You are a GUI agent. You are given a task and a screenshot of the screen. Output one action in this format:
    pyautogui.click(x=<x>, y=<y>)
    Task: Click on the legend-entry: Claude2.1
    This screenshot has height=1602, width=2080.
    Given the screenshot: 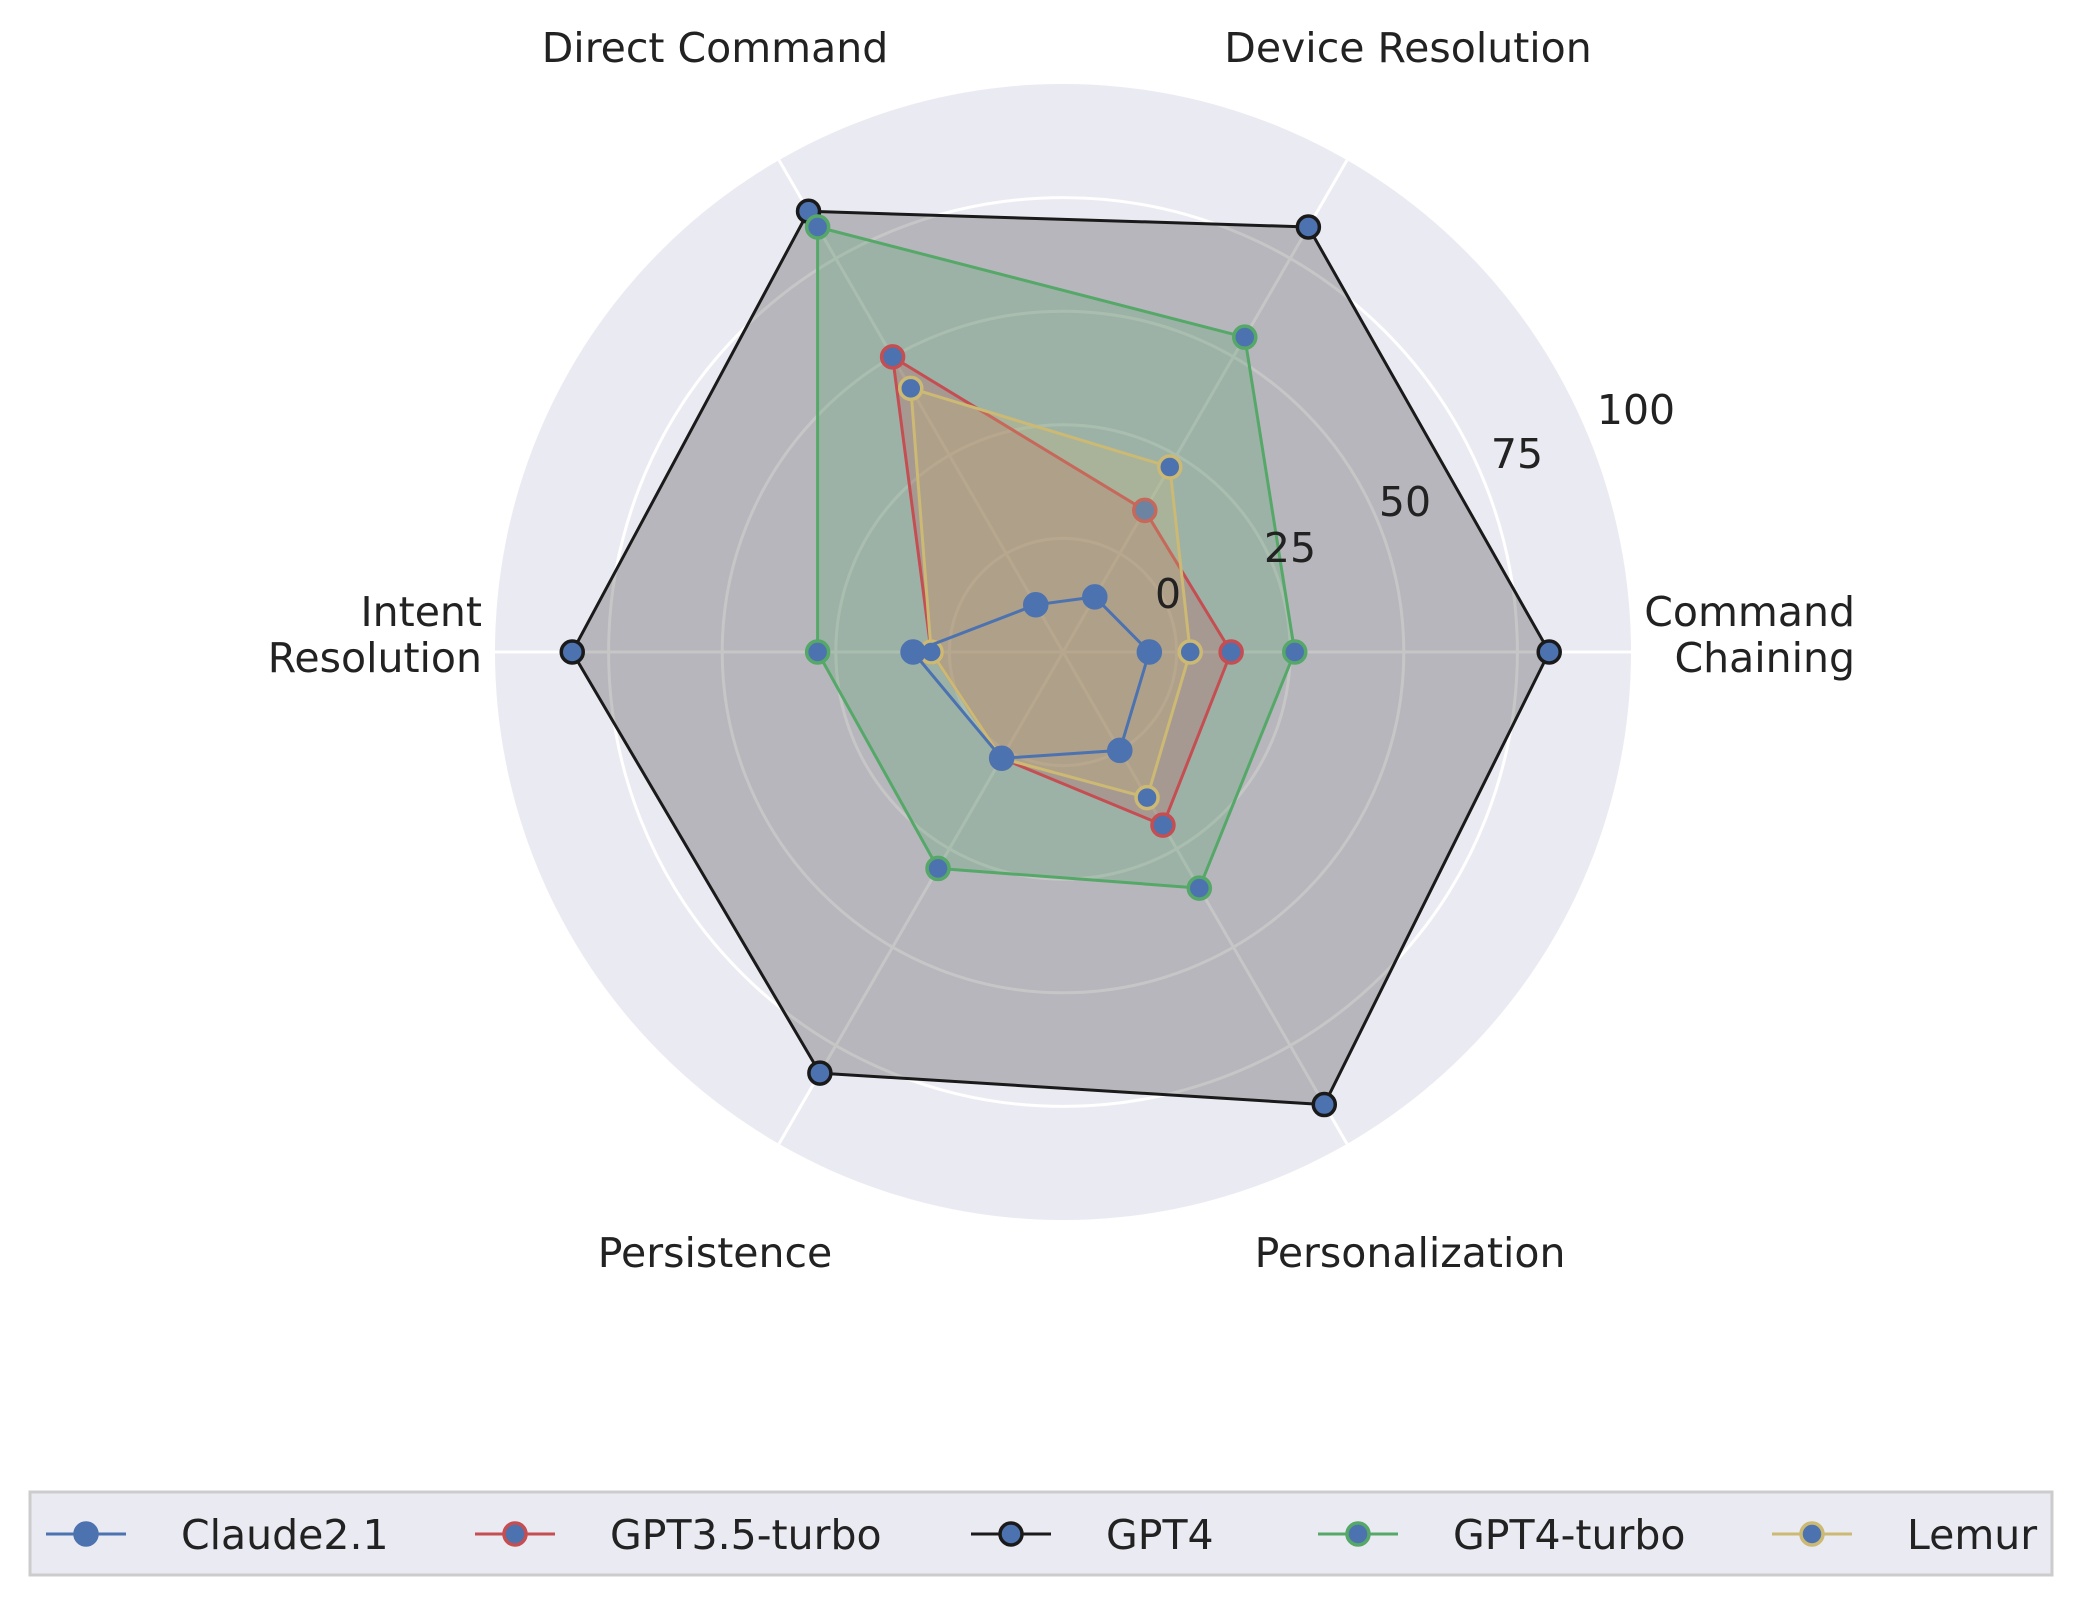 What is the action you would take?
    pyautogui.click(x=217, y=1535)
    